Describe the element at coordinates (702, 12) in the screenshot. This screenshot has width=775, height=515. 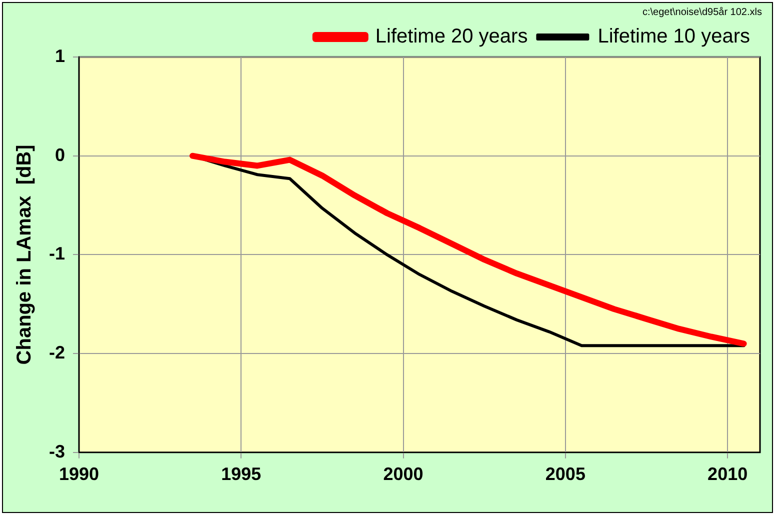
I see `text: c:\eget\noise\d95år 102.xls` at that location.